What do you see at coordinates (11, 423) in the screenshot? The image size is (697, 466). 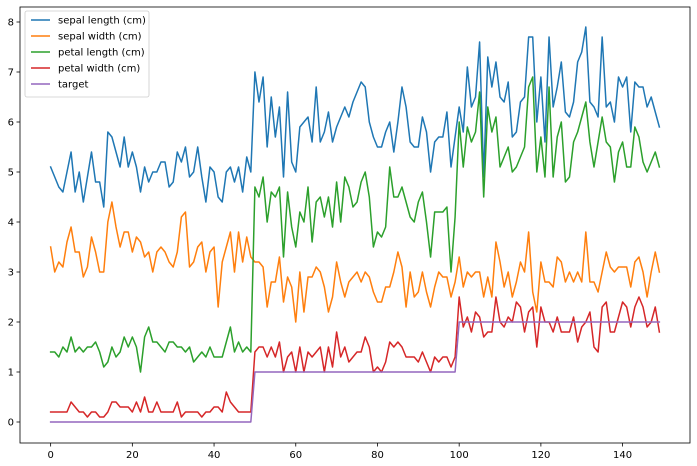 I see `y-tick-label: 0` at bounding box center [11, 423].